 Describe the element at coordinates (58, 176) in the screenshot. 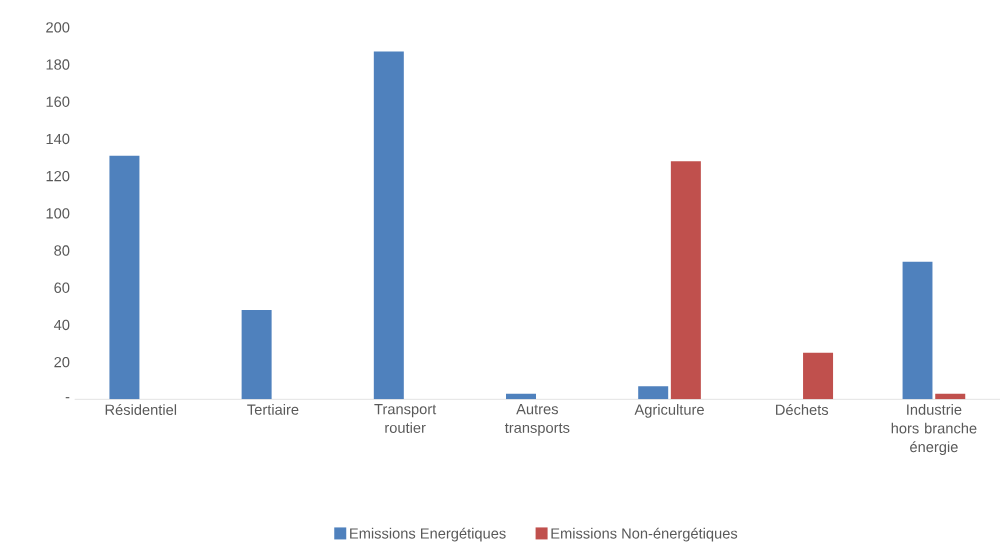

I see `y-tick-label: 120` at that location.